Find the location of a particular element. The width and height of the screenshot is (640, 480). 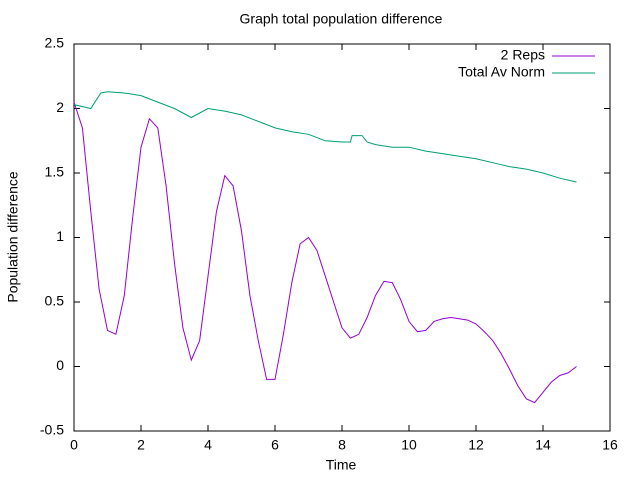

x-tick-label: 8 is located at coordinates (342, 445).